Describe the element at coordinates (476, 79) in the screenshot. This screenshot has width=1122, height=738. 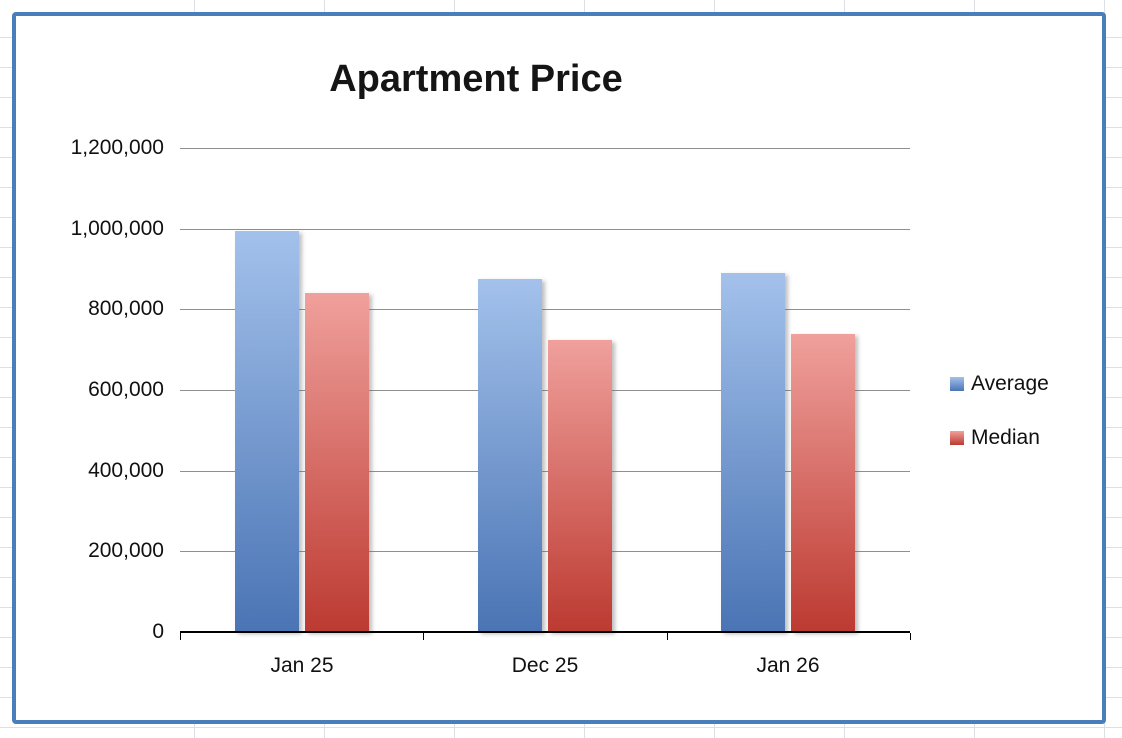
I see `chart-title: Apartment Price` at that location.